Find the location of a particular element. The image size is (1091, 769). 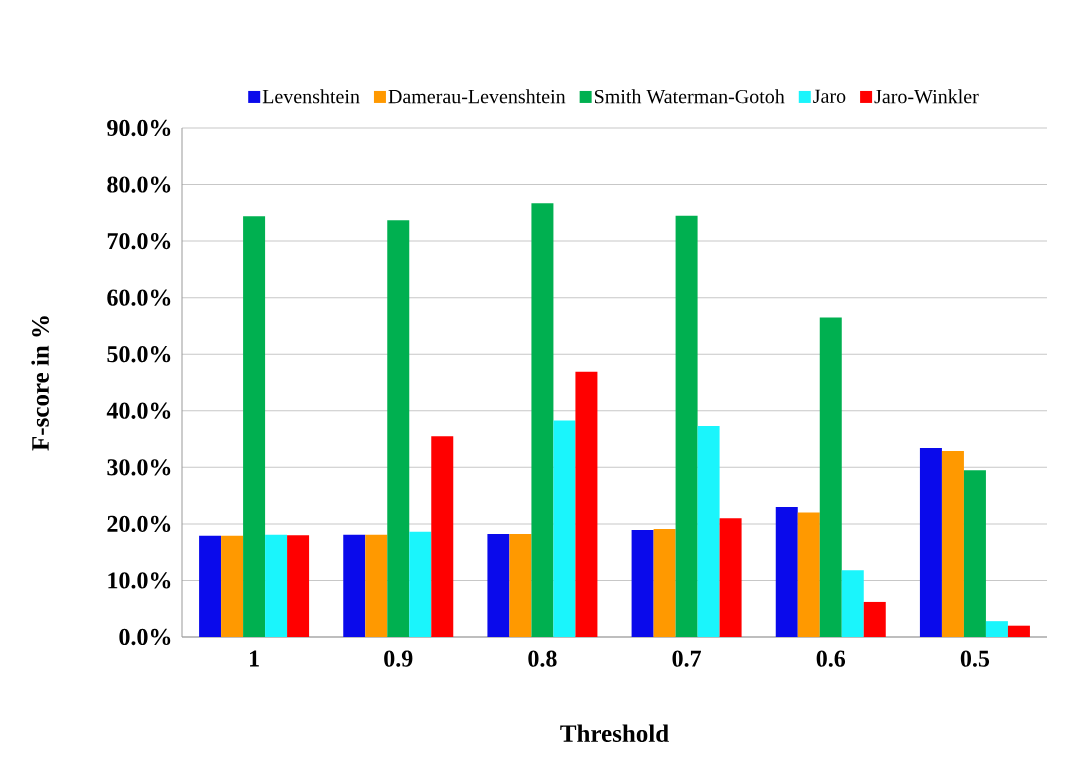

y-tick-label: 60.0% is located at coordinates (139, 297).